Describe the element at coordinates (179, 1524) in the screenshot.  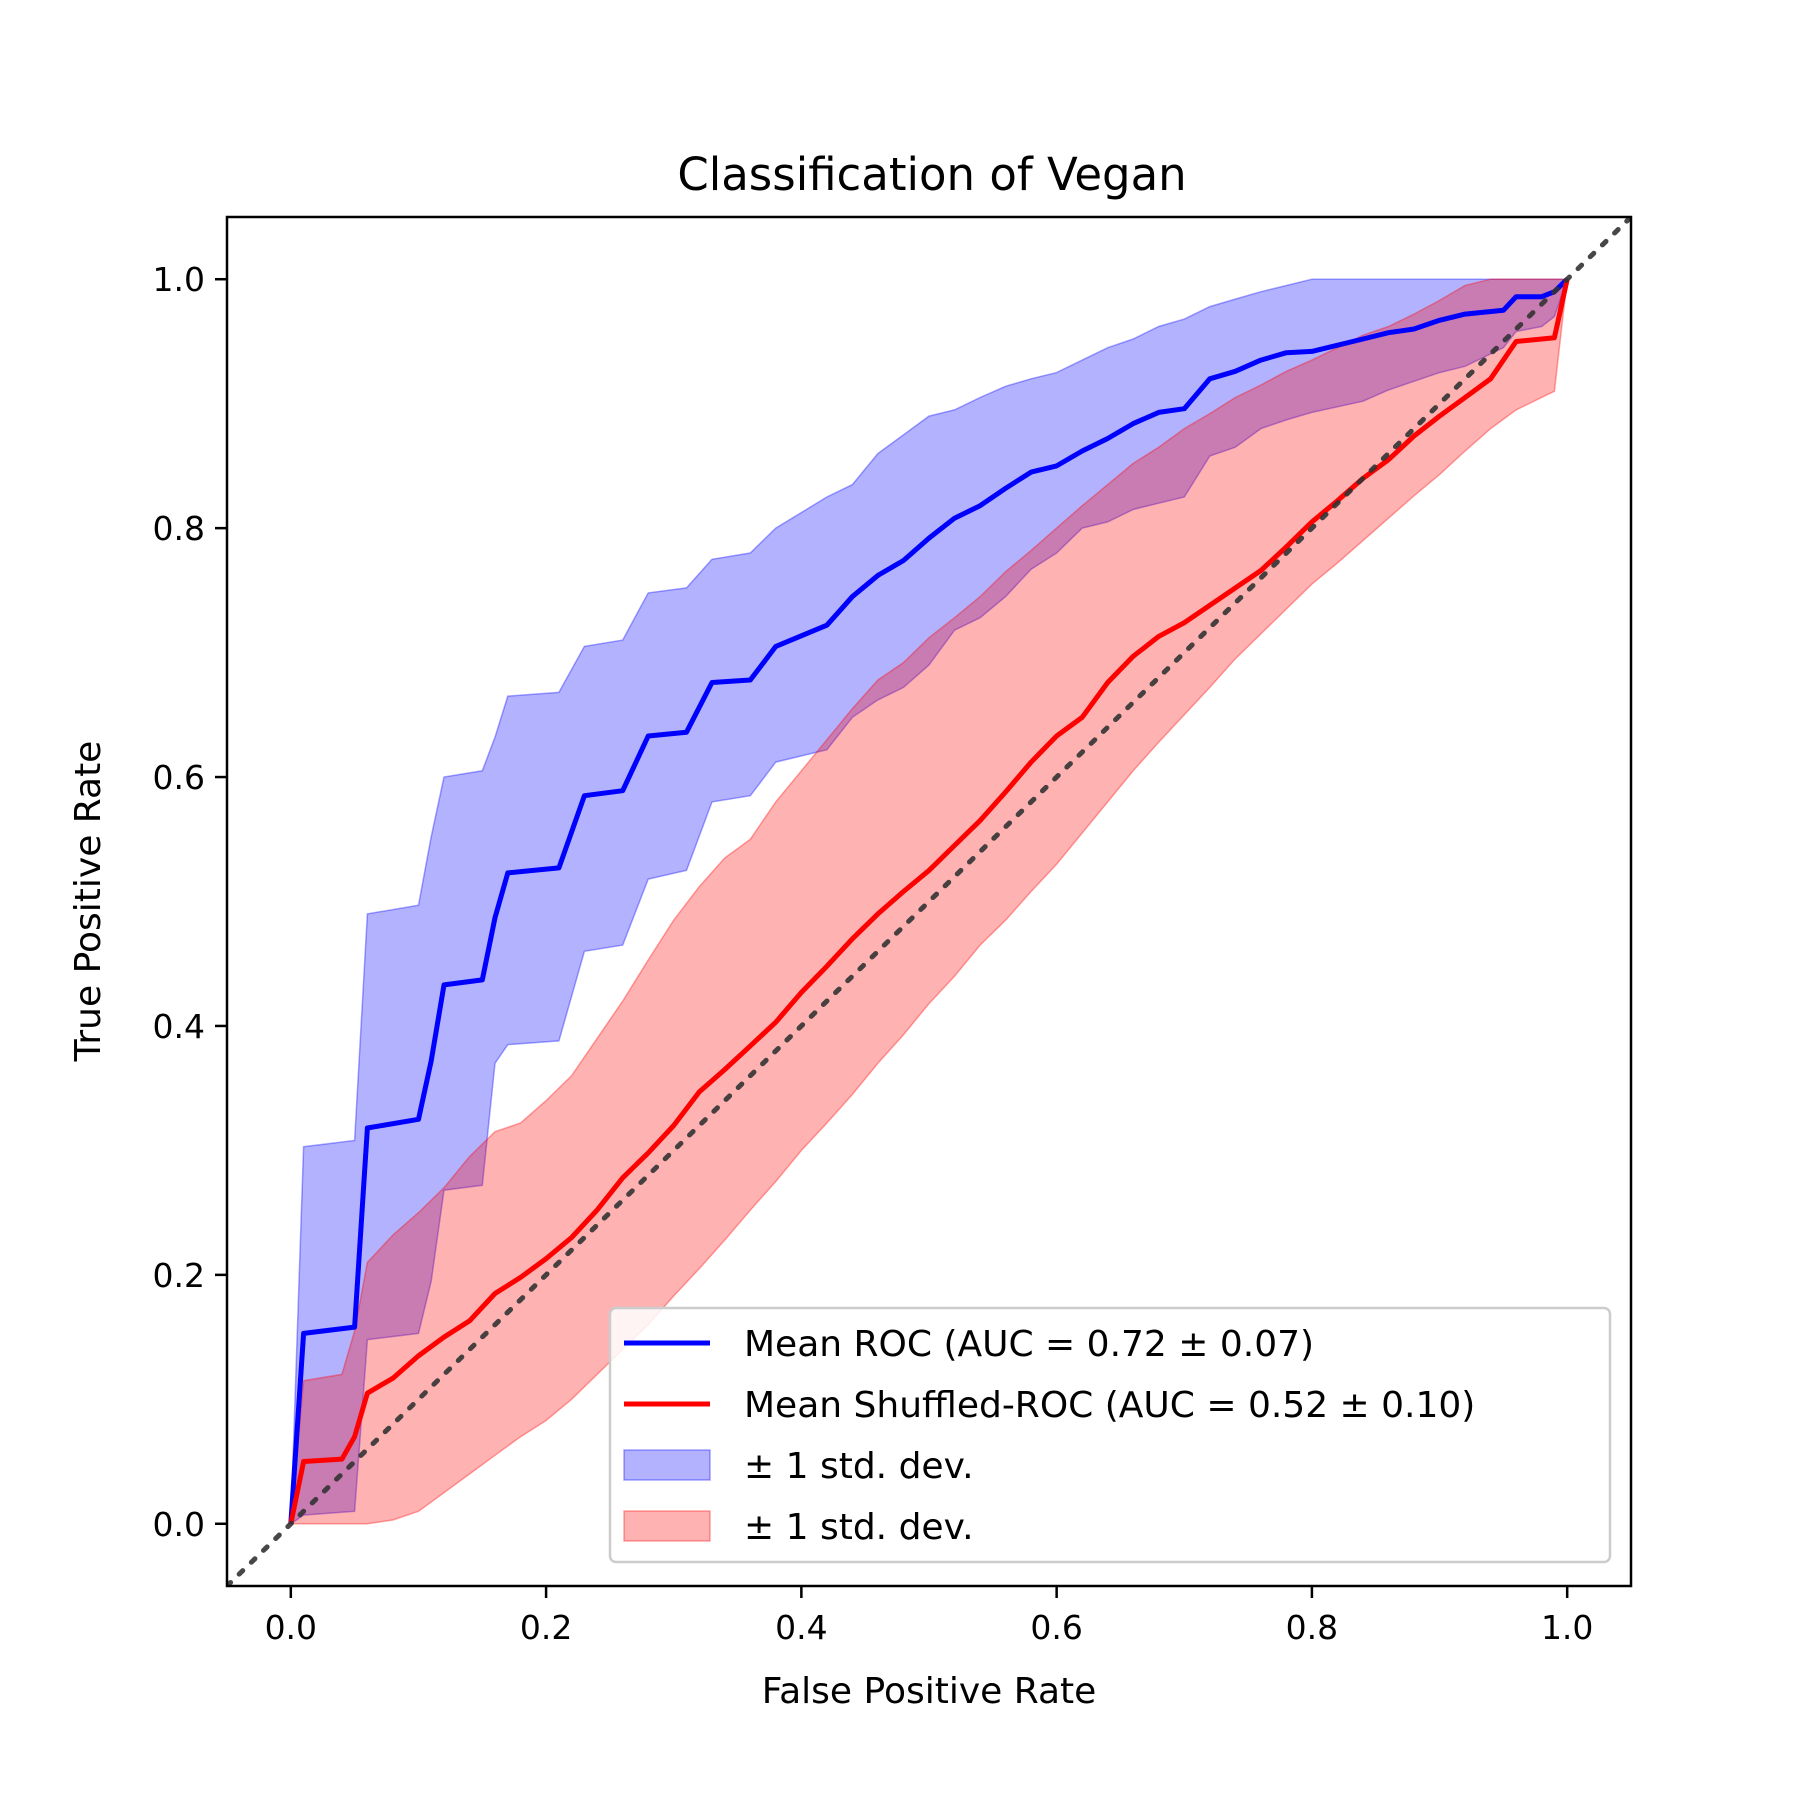
I see `y-tick-label: 0.0` at that location.